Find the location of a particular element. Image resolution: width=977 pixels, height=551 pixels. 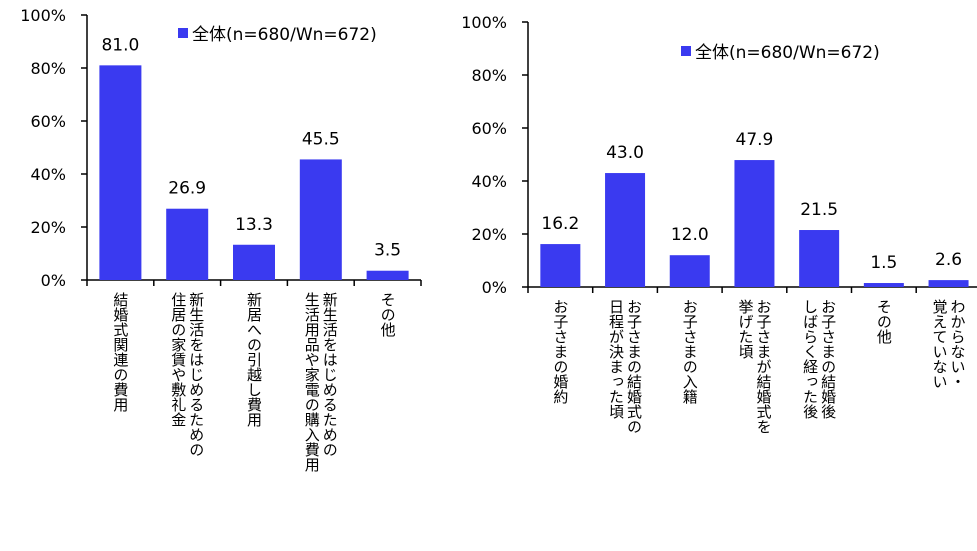

category-label: お子さまの入籍 is located at coordinates (689, 351).